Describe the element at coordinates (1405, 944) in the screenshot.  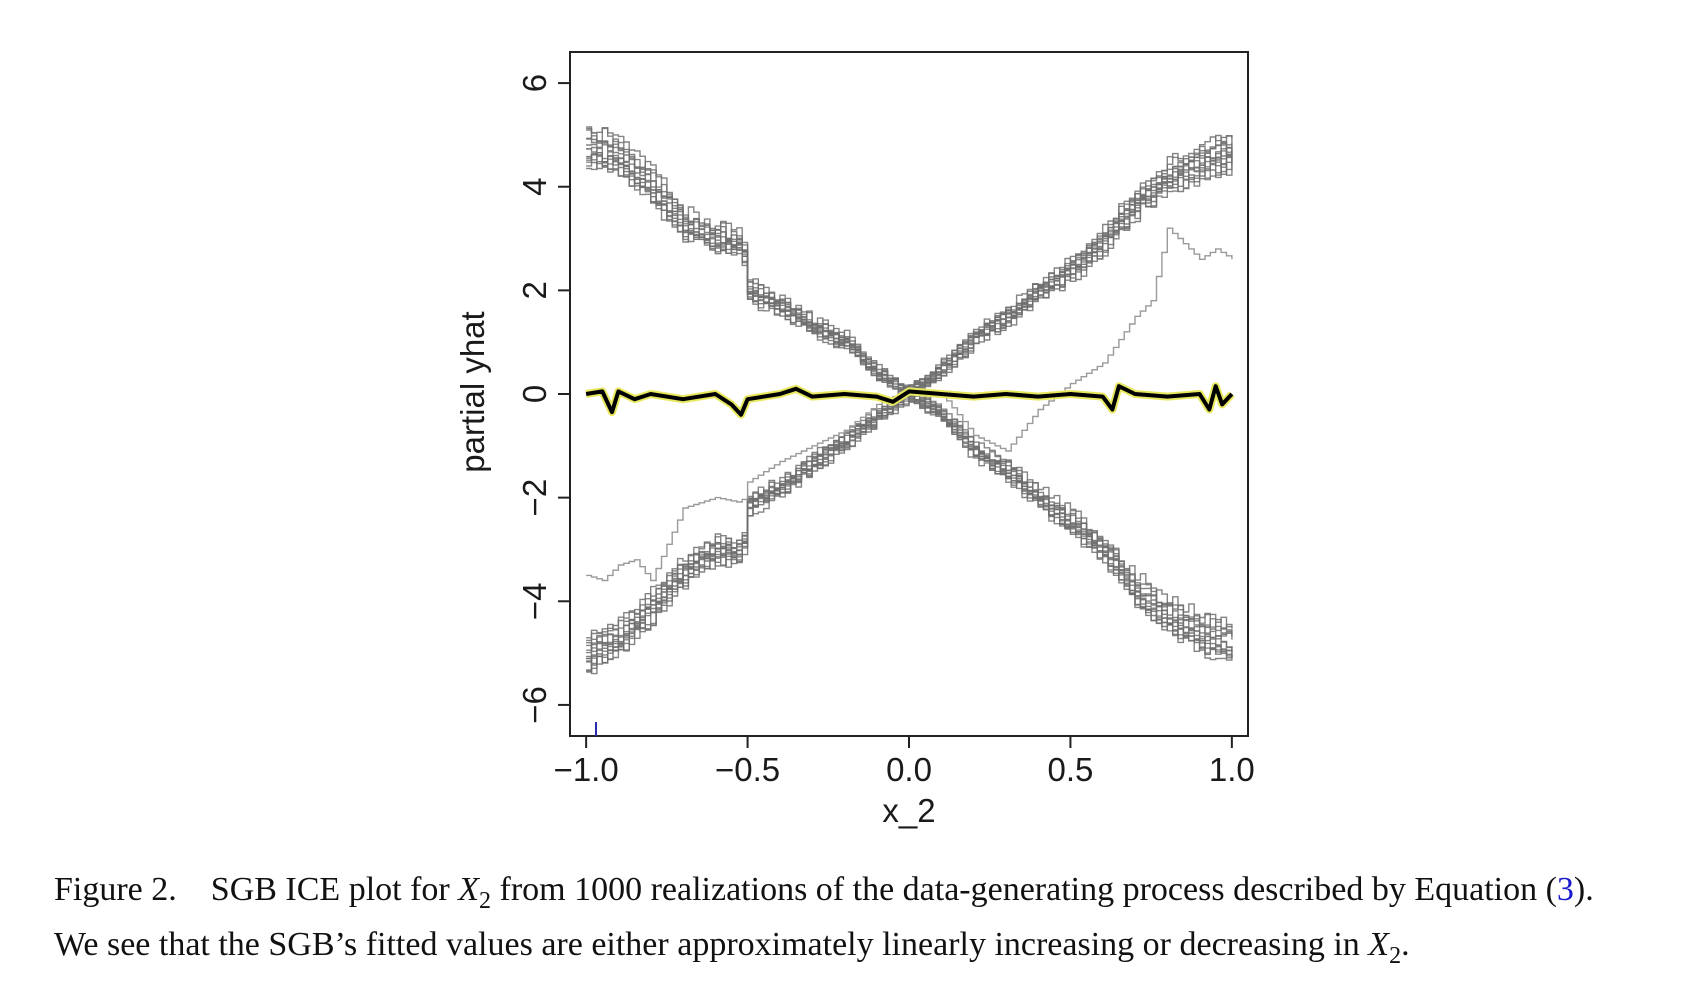
I see `caption-text: .` at that location.